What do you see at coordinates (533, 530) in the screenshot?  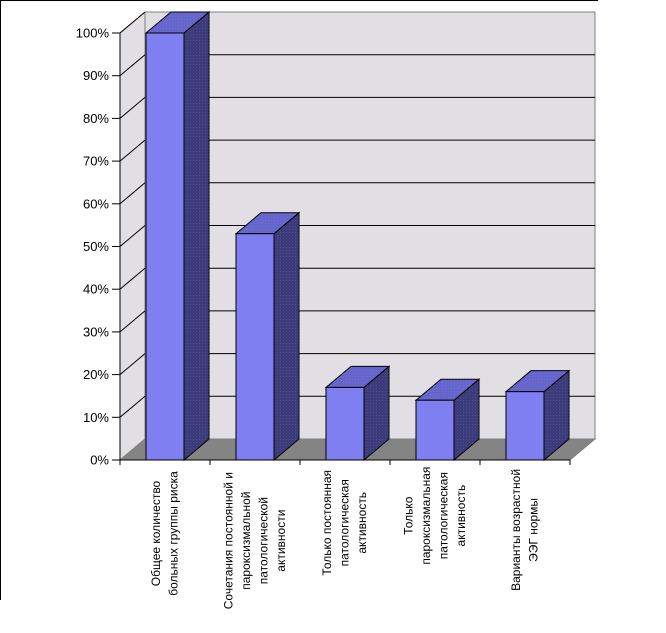 I see `x-axis-label: ЭЭГ нормы` at bounding box center [533, 530].